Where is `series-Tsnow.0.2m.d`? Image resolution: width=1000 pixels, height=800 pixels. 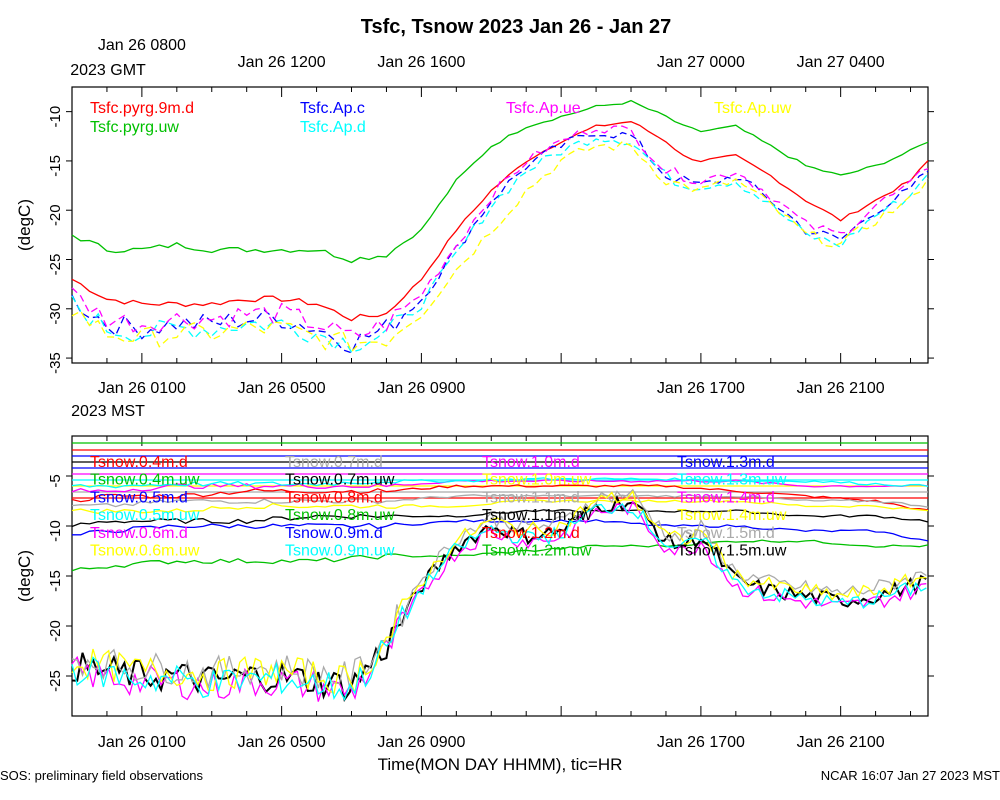
series-Tsnow.0.2m.d is located at coordinates (500, 486).